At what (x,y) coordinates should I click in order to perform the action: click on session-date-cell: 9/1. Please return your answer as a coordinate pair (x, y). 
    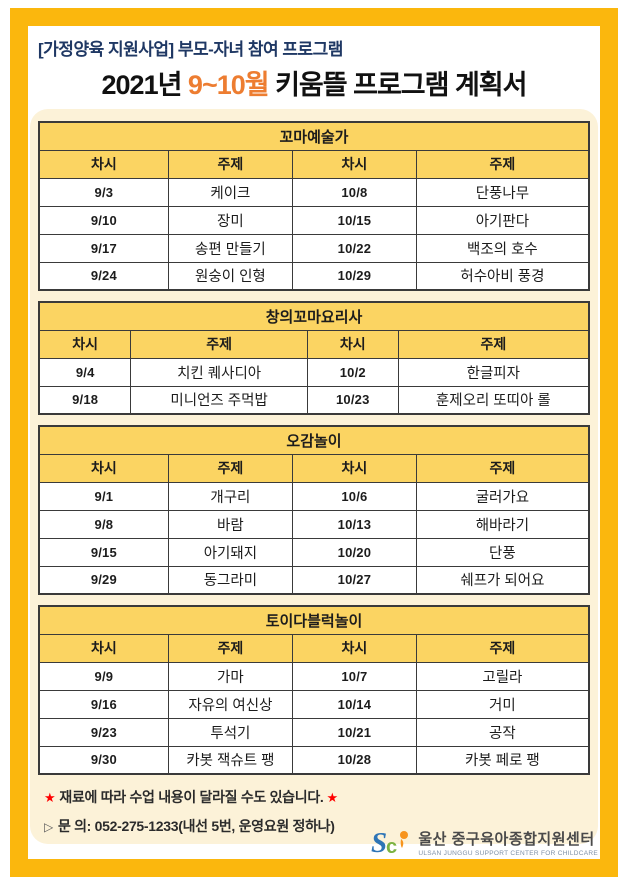
    Looking at the image, I should click on (103, 496).